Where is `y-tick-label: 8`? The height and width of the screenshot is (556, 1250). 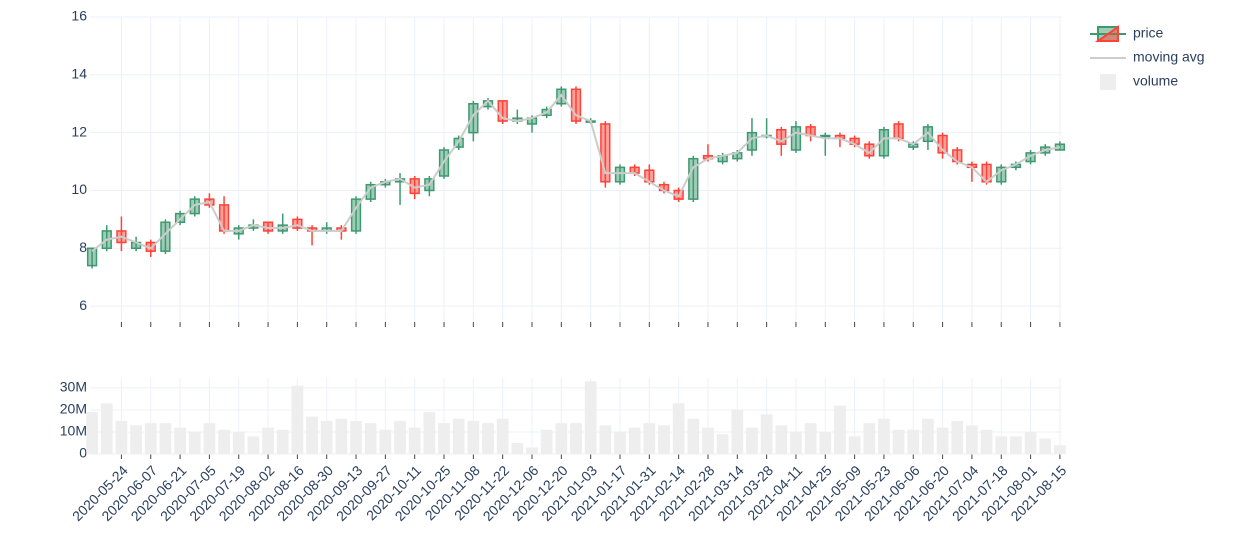
y-tick-label: 8 is located at coordinates (83, 247).